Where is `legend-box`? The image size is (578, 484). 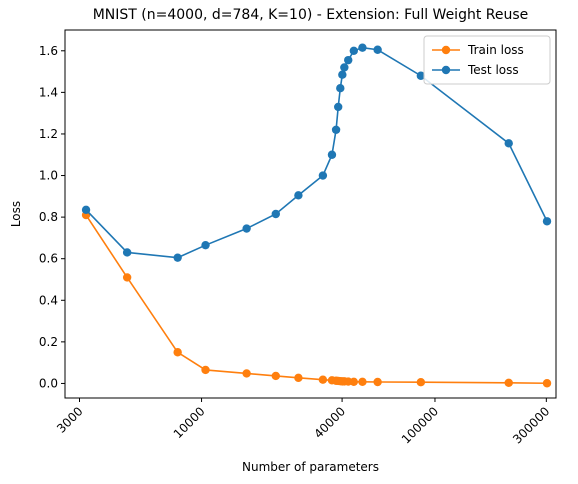
legend-box is located at coordinates (487, 60).